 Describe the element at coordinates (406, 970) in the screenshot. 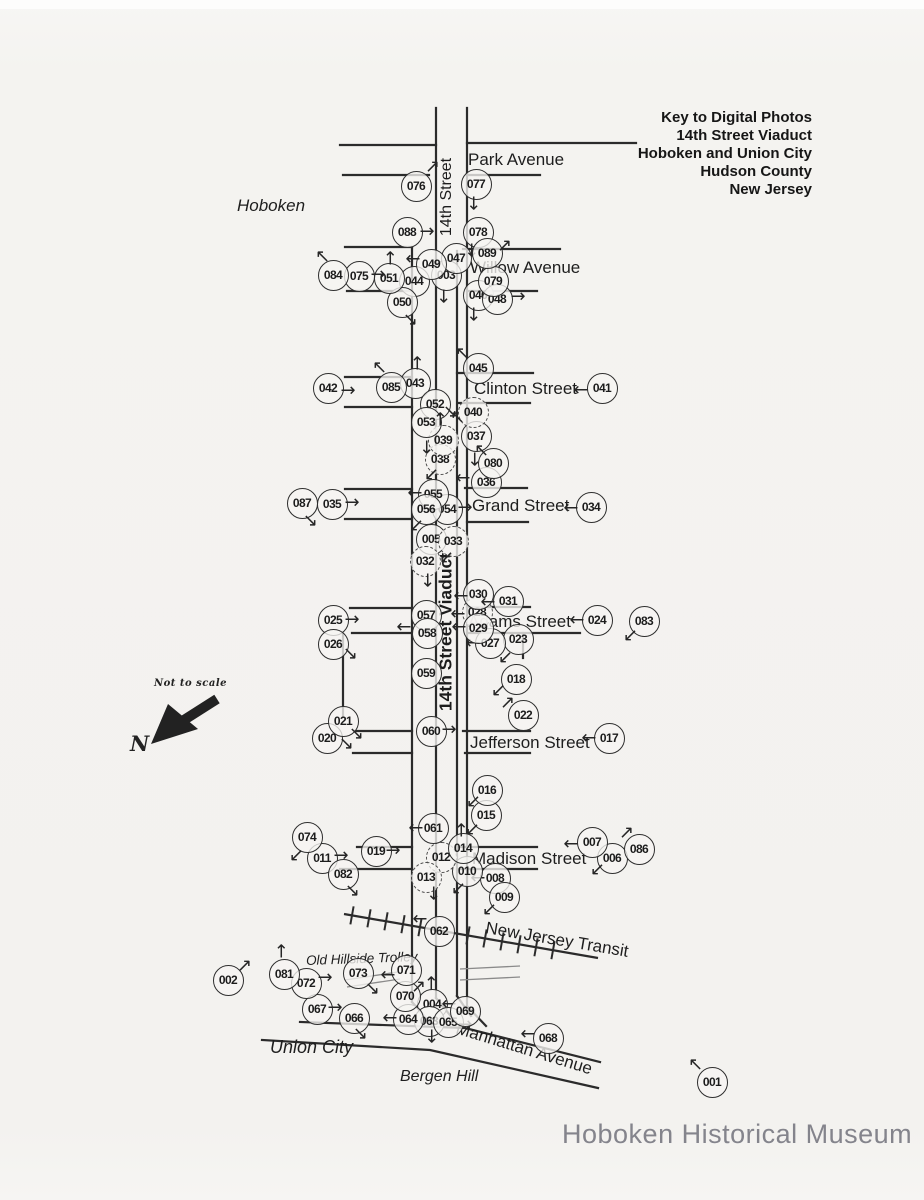

I see `photo-marker-071: 071` at that location.